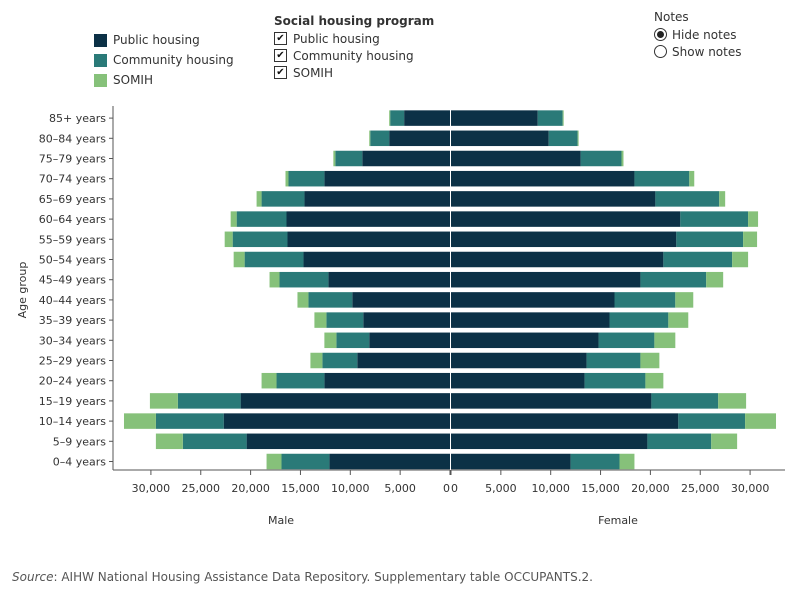 The width and height of the screenshot is (800, 600). I want to click on age-label: 55–59 years, so click(73, 239).